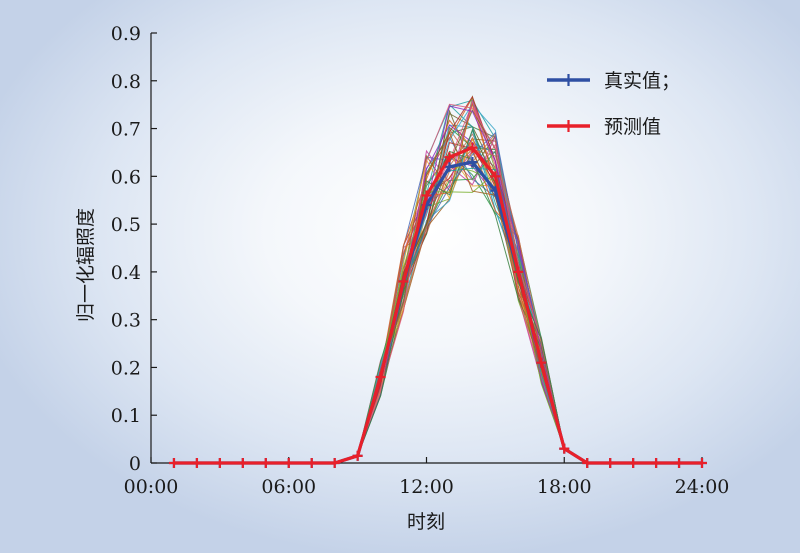 This screenshot has height=553, width=800. I want to click on y-axis-title: 归一化辐照度, so click(86, 265).